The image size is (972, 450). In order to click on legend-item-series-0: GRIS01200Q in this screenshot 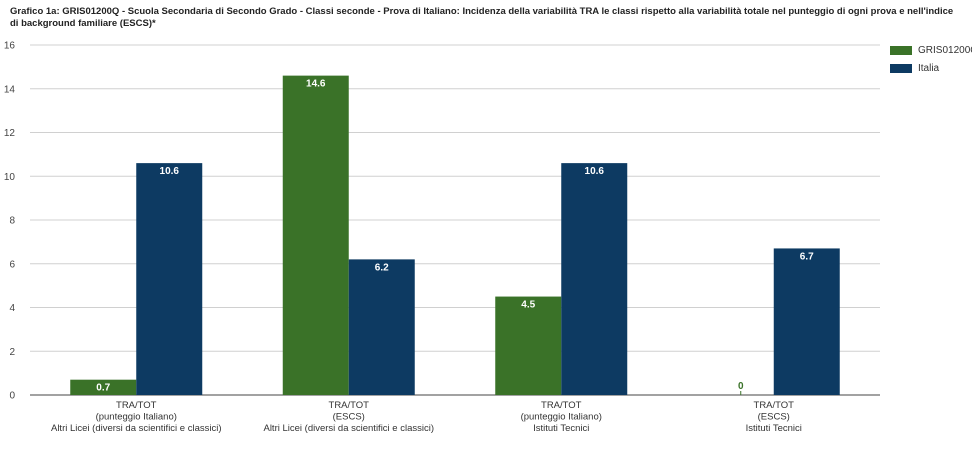, I will do `click(931, 50)`.